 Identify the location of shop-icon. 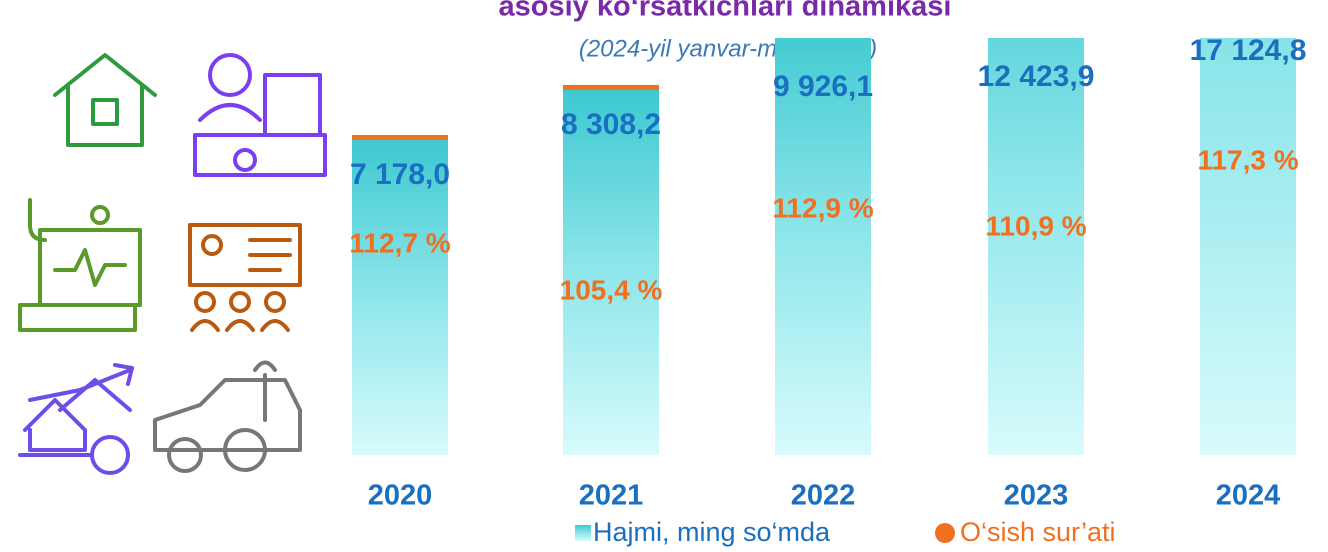
(260, 115).